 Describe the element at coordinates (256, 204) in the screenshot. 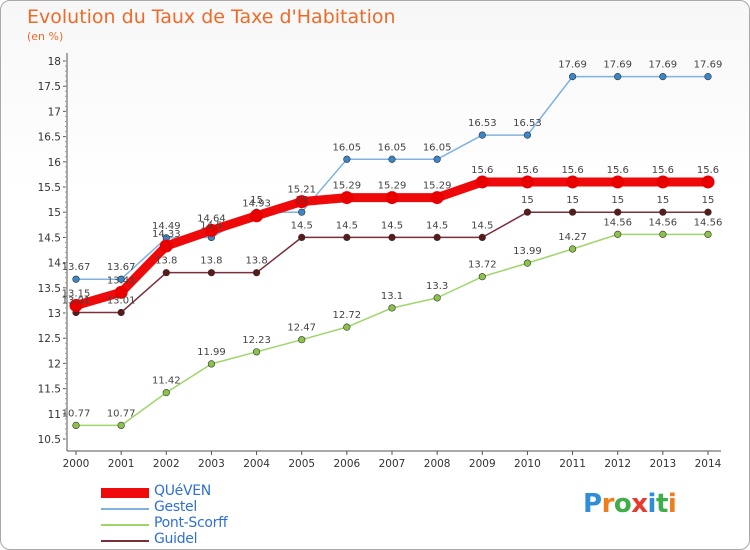

I see `data-label-qu-ven: 14.93` at that location.